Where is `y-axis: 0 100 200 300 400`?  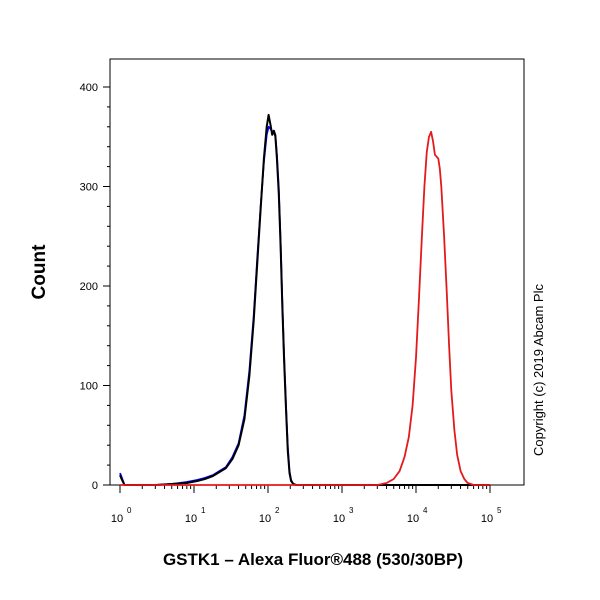
y-axis: 0 100 200 300 400 is located at coordinates (95, 287).